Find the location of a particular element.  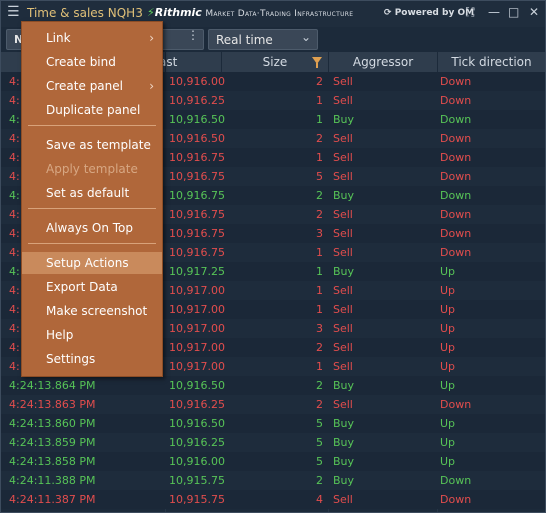

menu-item-set-as-default: Set as default is located at coordinates (92, 193).